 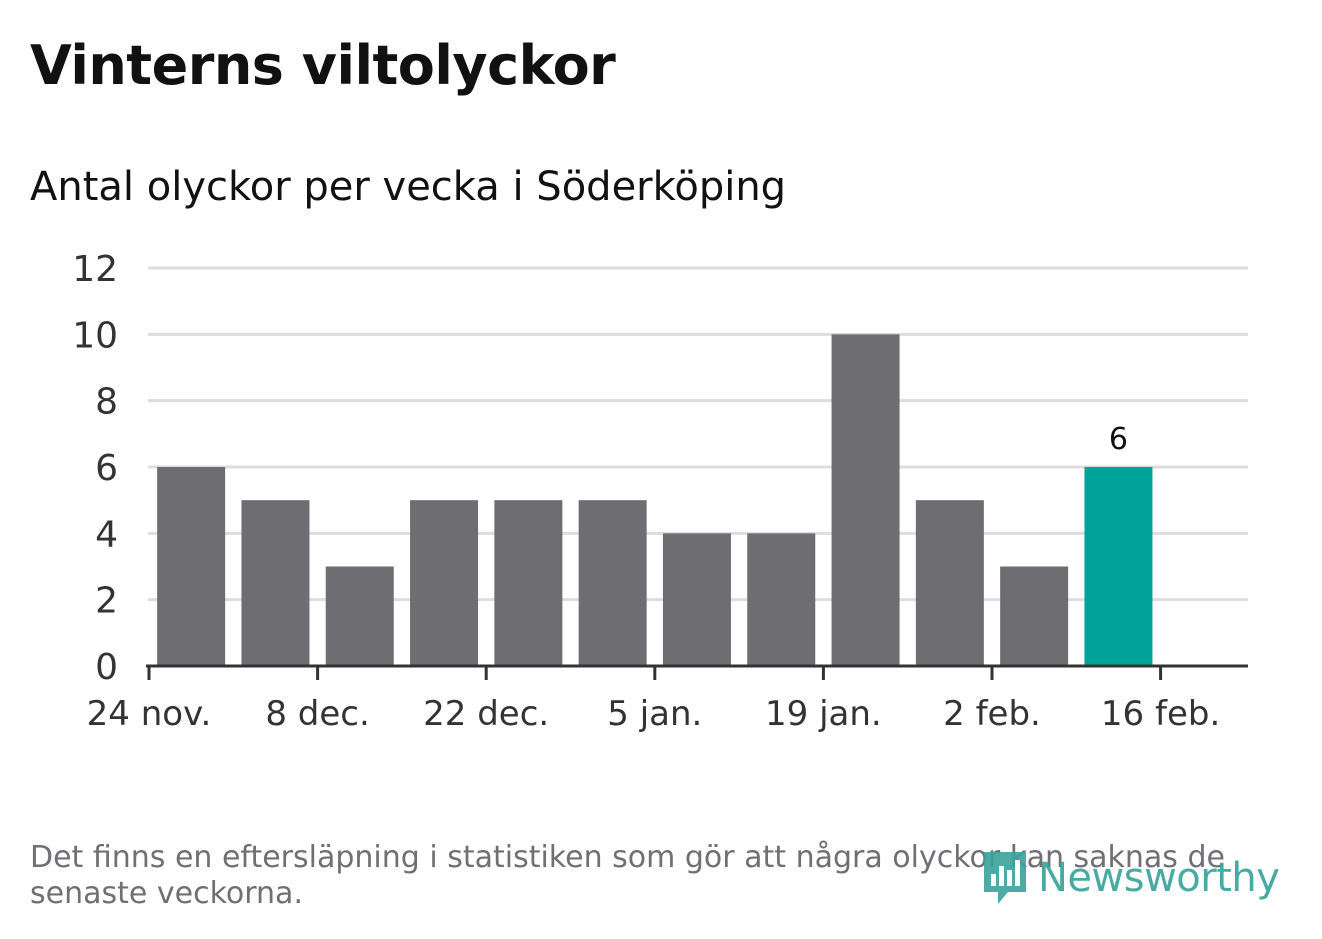 What do you see at coordinates (823, 714) in the screenshot?
I see `x-tick-label: 19 jan.` at bounding box center [823, 714].